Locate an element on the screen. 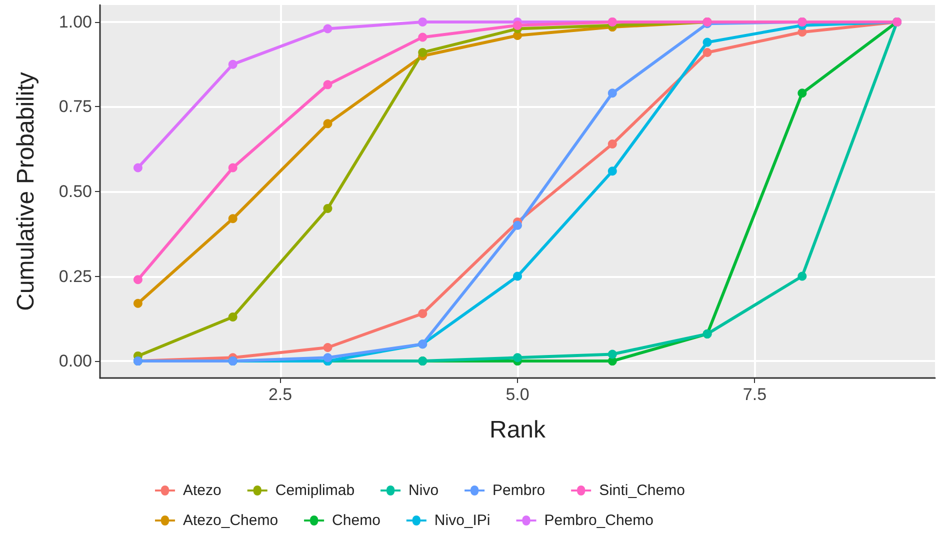 Image resolution: width=940 pixels, height=541 pixels. y-tick-label: 0.75 is located at coordinates (75, 106).